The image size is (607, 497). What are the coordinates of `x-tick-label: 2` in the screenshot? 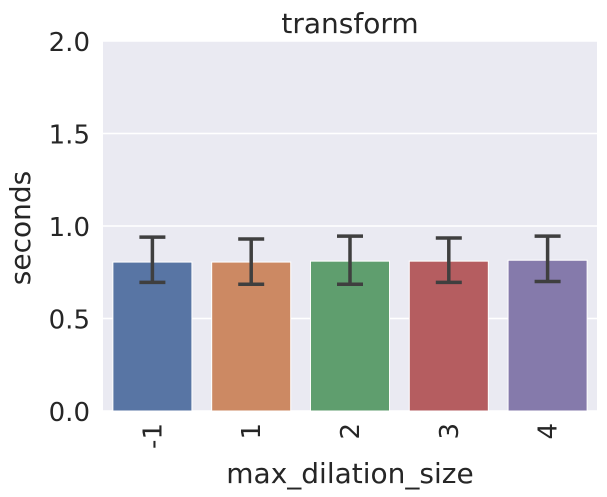 It's located at (351, 431).